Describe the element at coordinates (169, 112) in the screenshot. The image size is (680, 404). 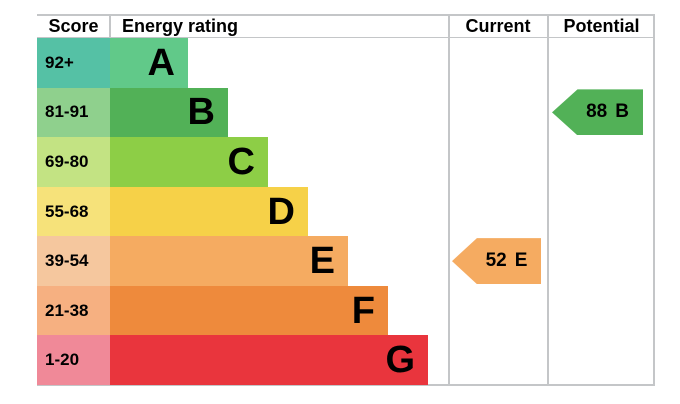
I see `rating-bar: B` at that location.